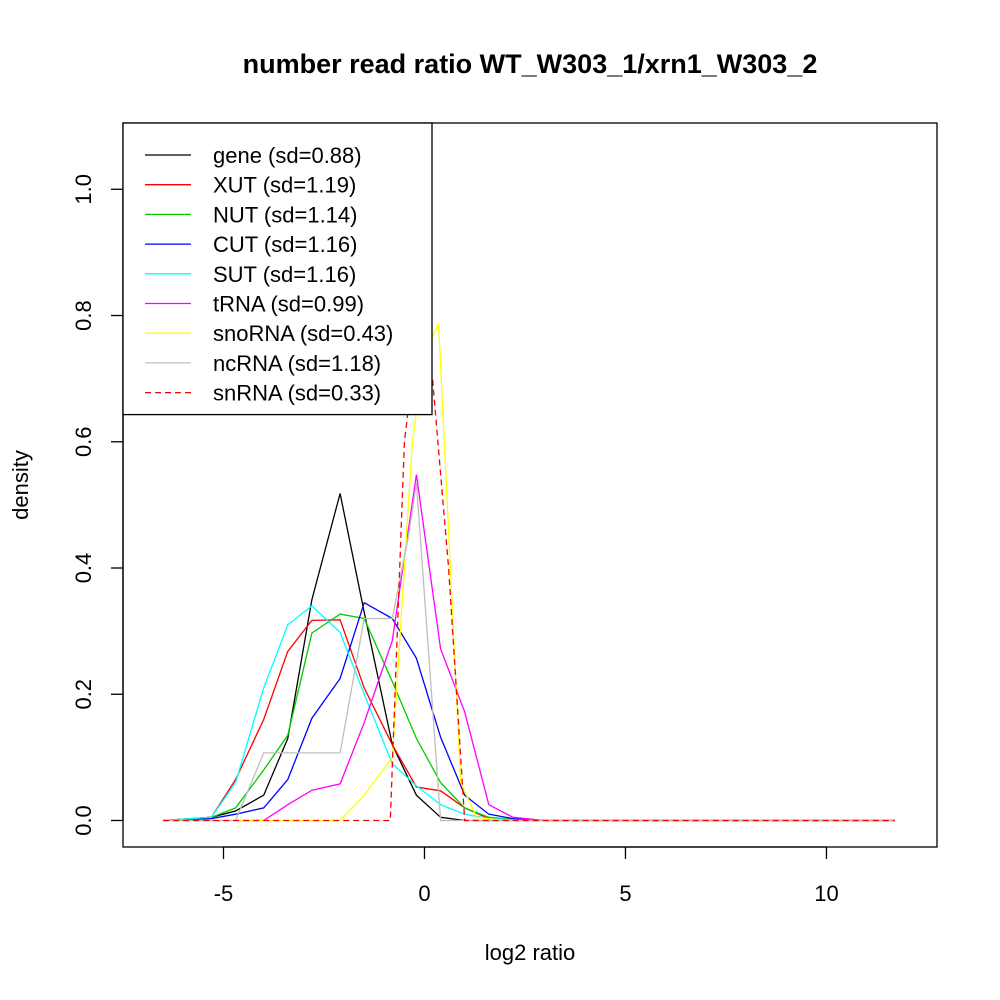 This screenshot has height=1000, width=1000. I want to click on chart-title: number read ratio WT_W303_1/xrn1_W303_2, so click(530, 64).